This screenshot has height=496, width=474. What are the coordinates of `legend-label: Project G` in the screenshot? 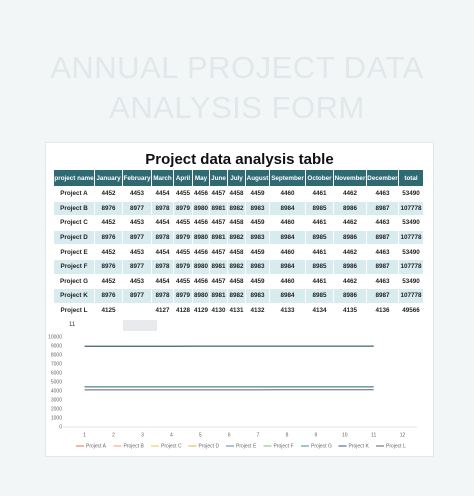 It's located at (321, 446).